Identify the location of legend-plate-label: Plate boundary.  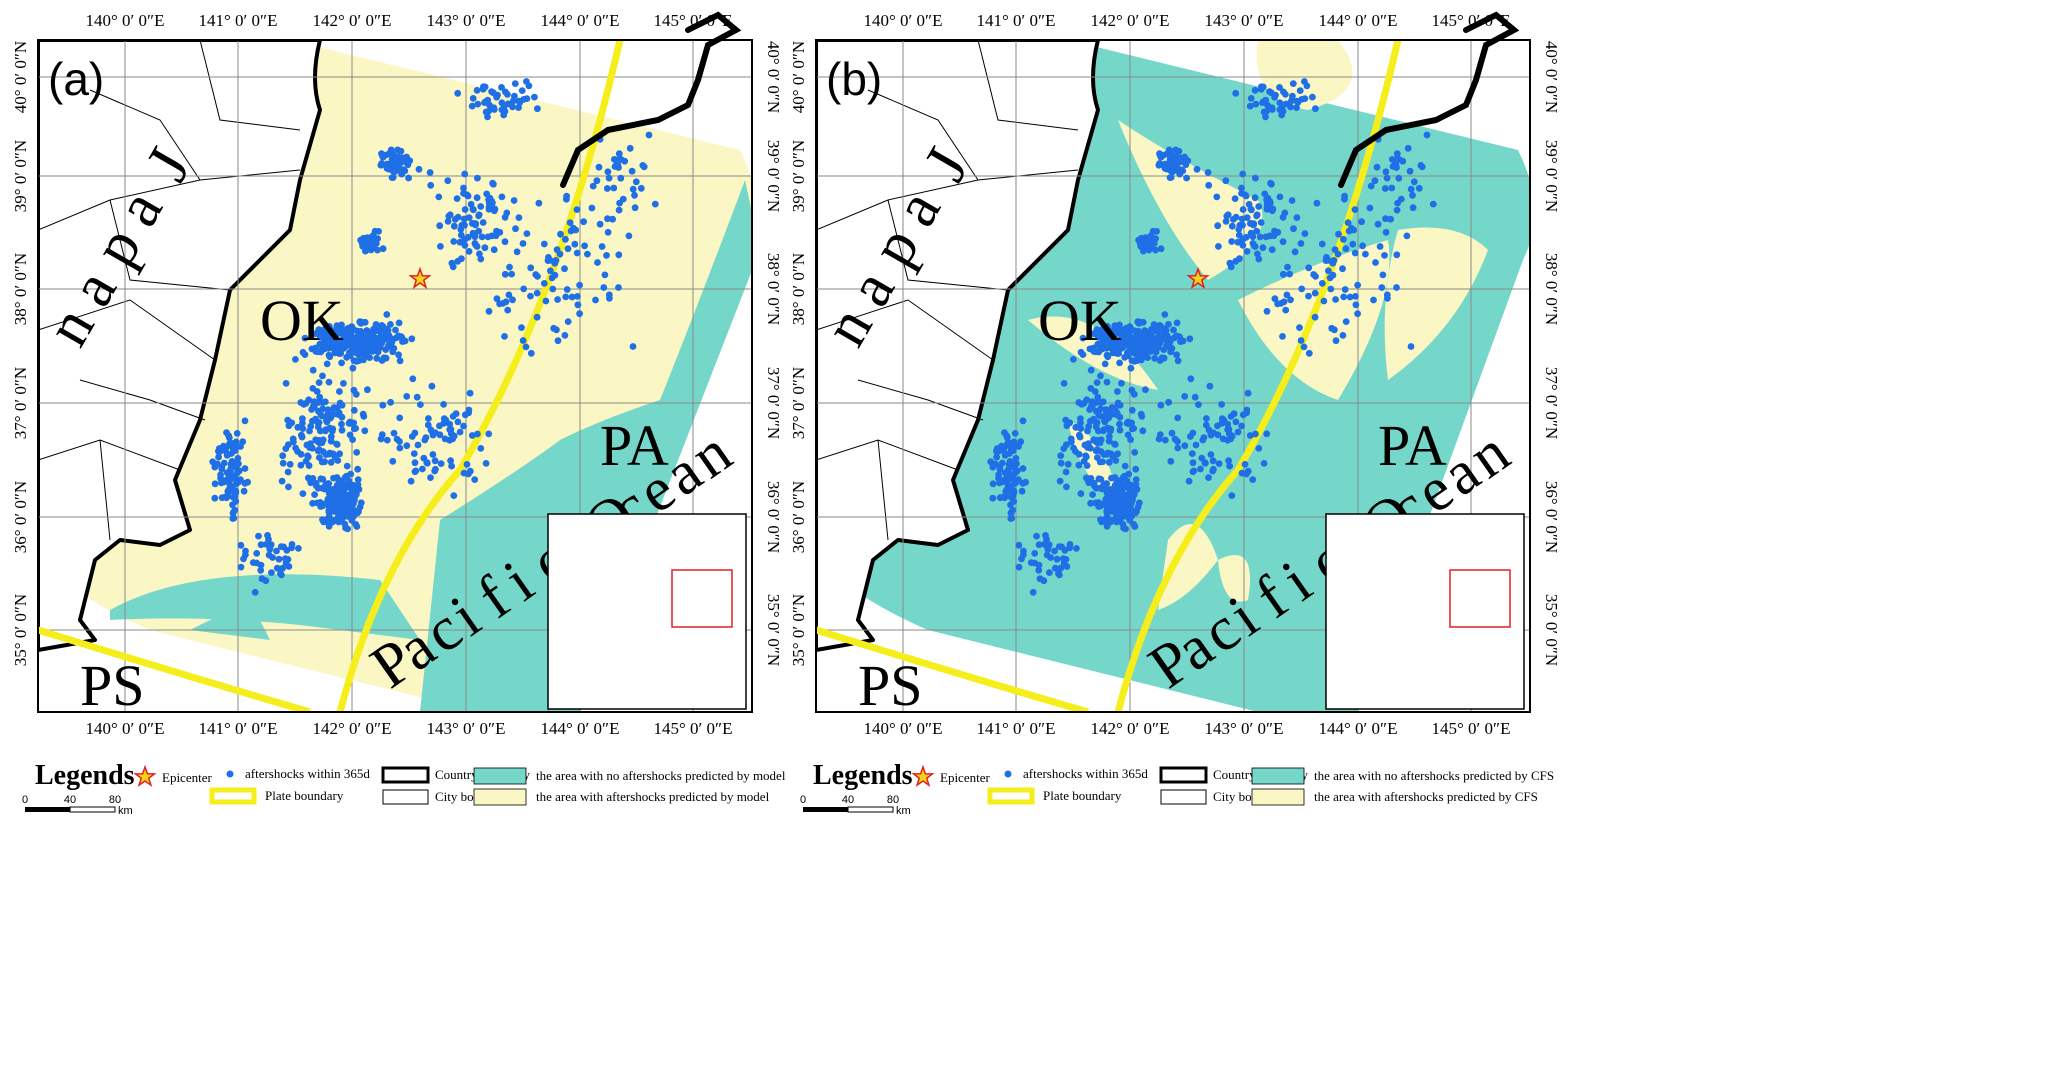
(1082, 795).